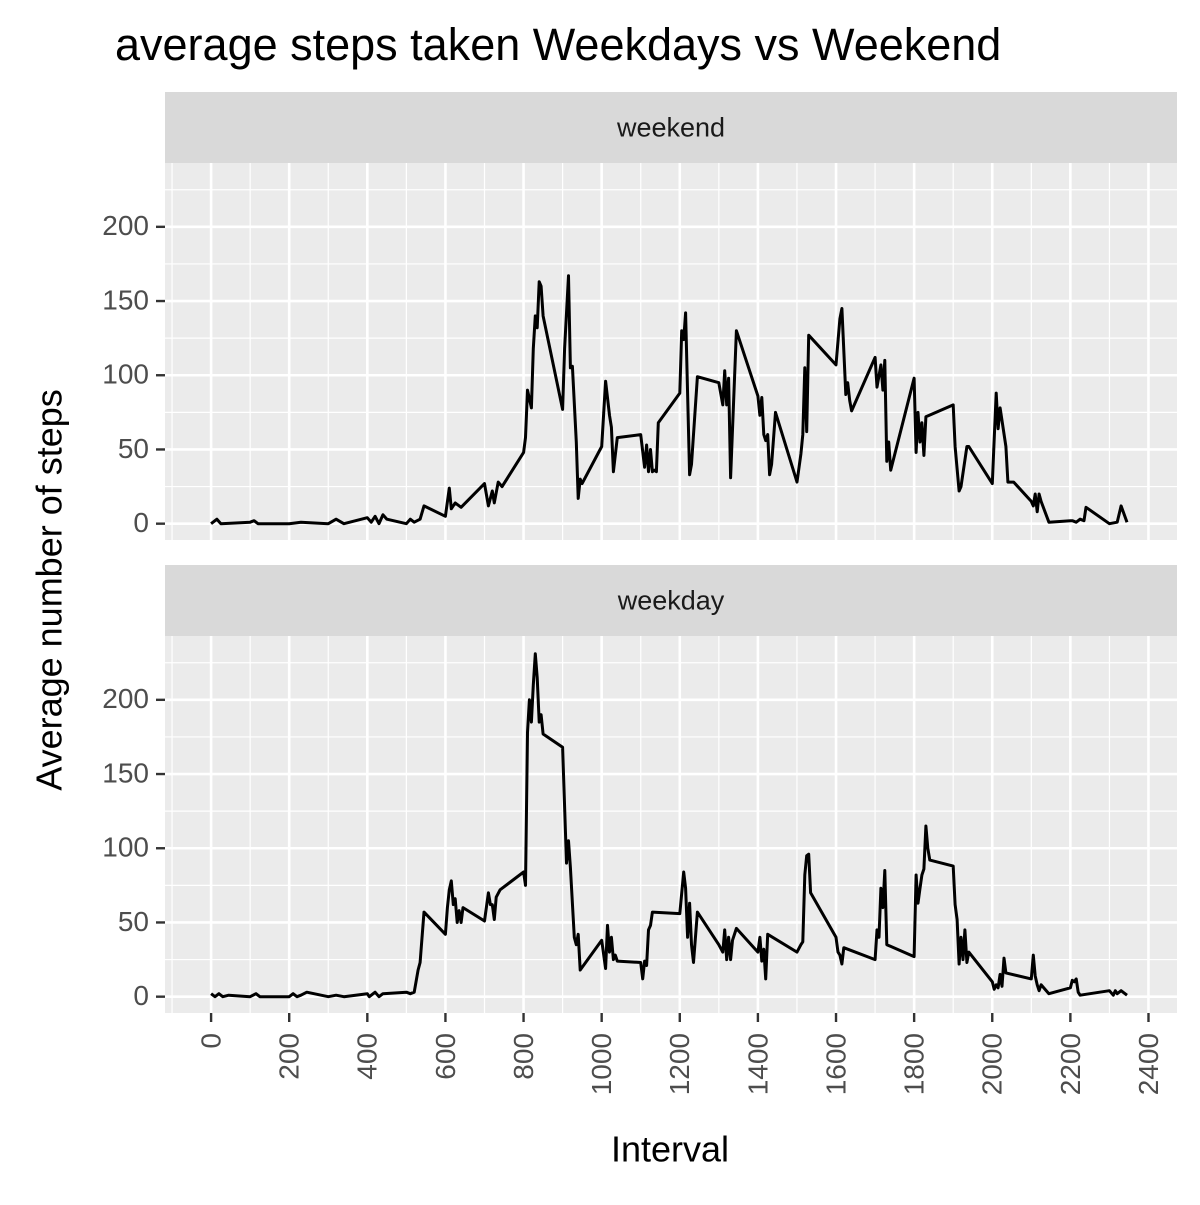 This screenshot has width=1200, height=1205. What do you see at coordinates (289, 1056) in the screenshot?
I see `x-tick-label: 200` at bounding box center [289, 1056].